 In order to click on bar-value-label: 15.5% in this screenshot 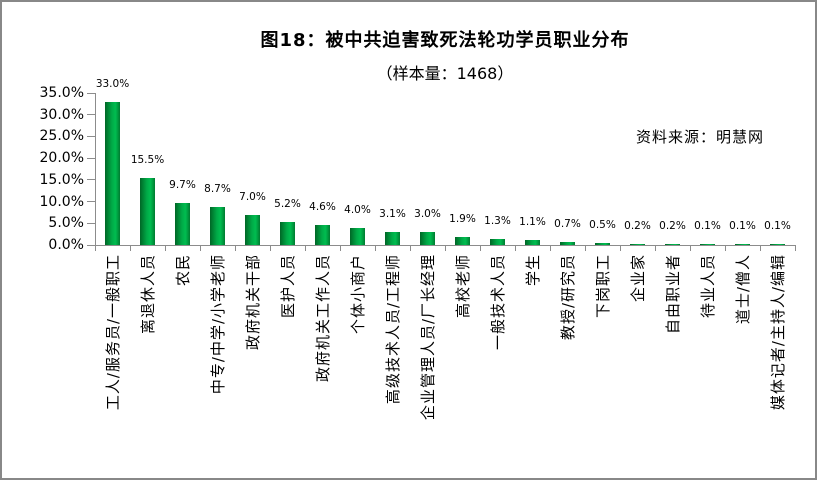, I will do `click(147, 159)`.